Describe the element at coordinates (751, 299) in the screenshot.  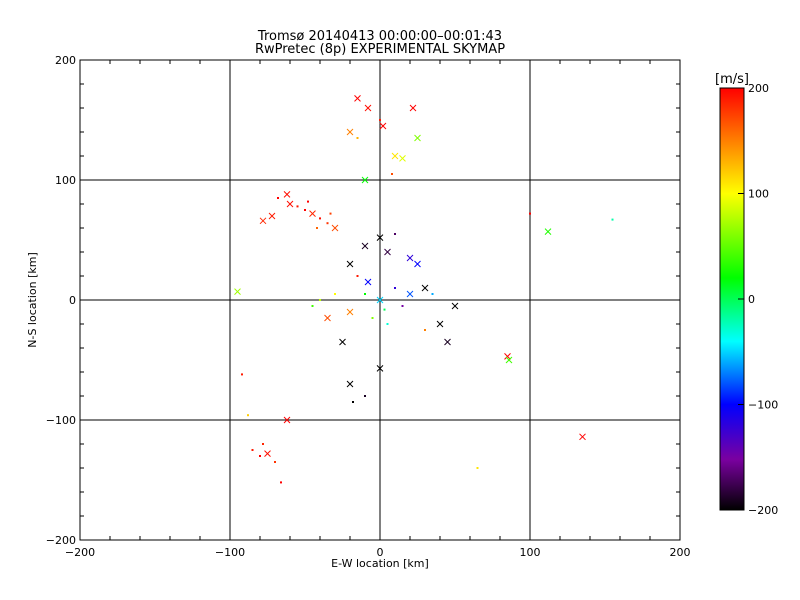
I see `colorbar-tick-label: 0` at that location.